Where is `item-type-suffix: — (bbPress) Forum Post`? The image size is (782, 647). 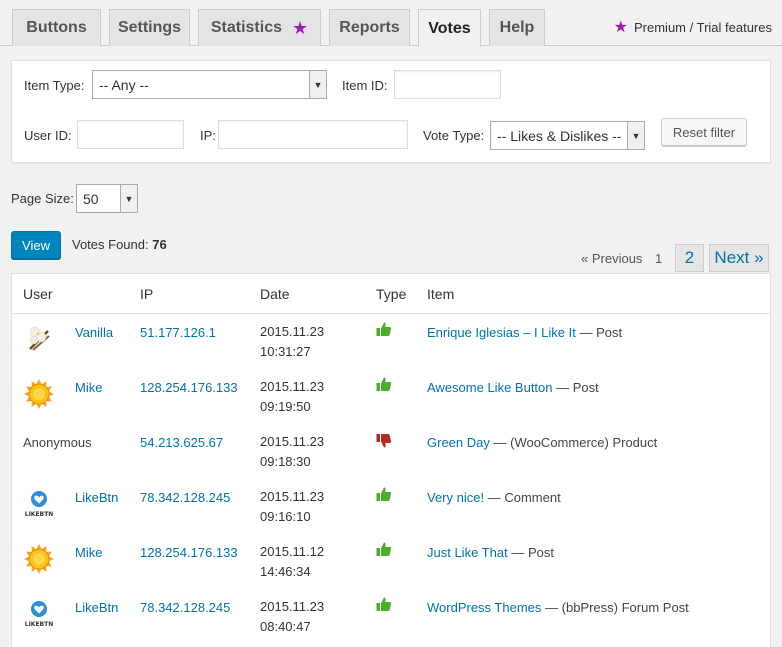
item-type-suffix: — (bbPress) Forum Post is located at coordinates (617, 607).